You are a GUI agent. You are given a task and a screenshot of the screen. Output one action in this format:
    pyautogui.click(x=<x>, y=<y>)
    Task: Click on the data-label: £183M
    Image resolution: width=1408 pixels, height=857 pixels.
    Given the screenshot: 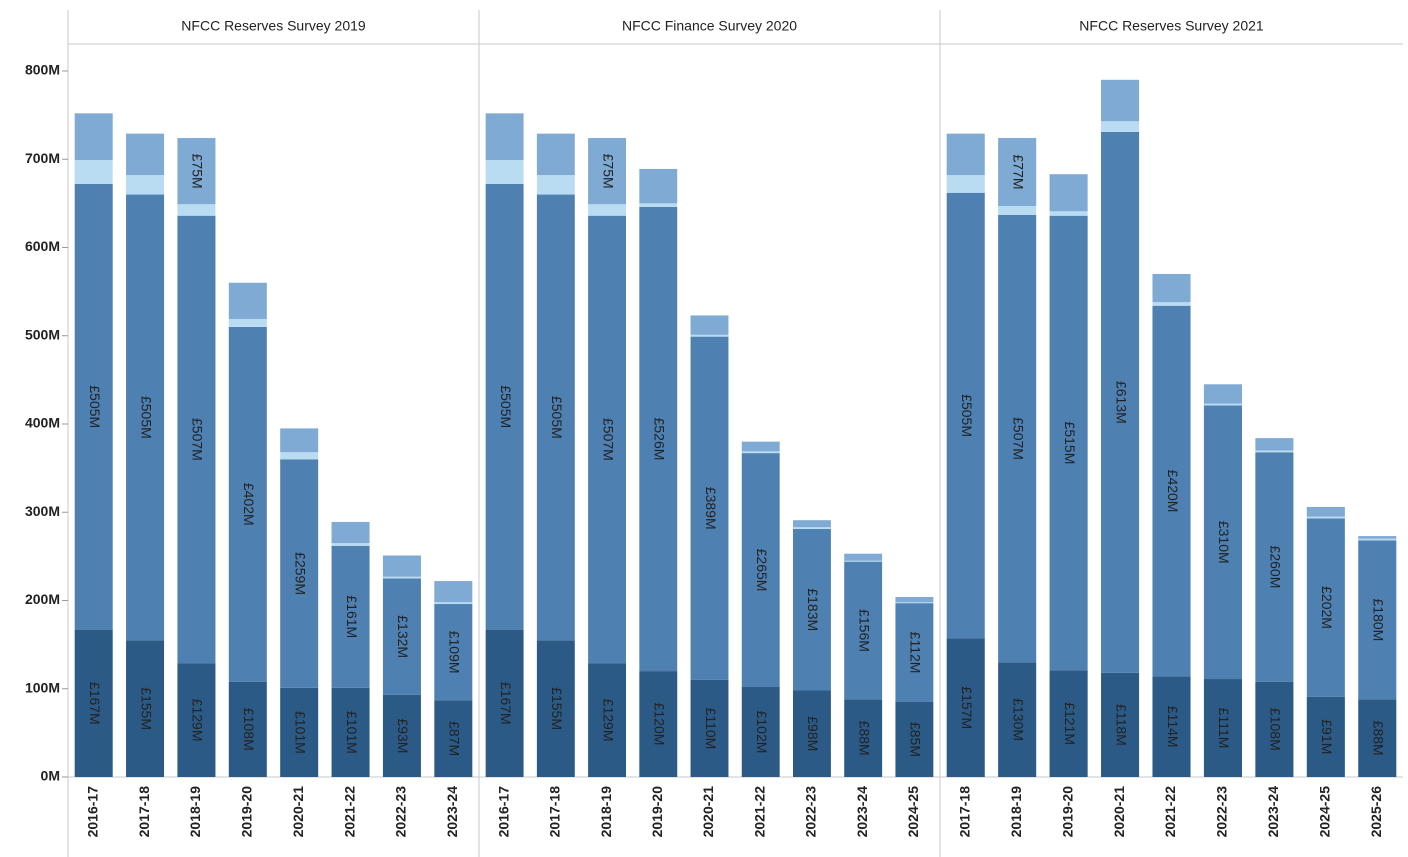 What is the action you would take?
    pyautogui.click(x=813, y=609)
    